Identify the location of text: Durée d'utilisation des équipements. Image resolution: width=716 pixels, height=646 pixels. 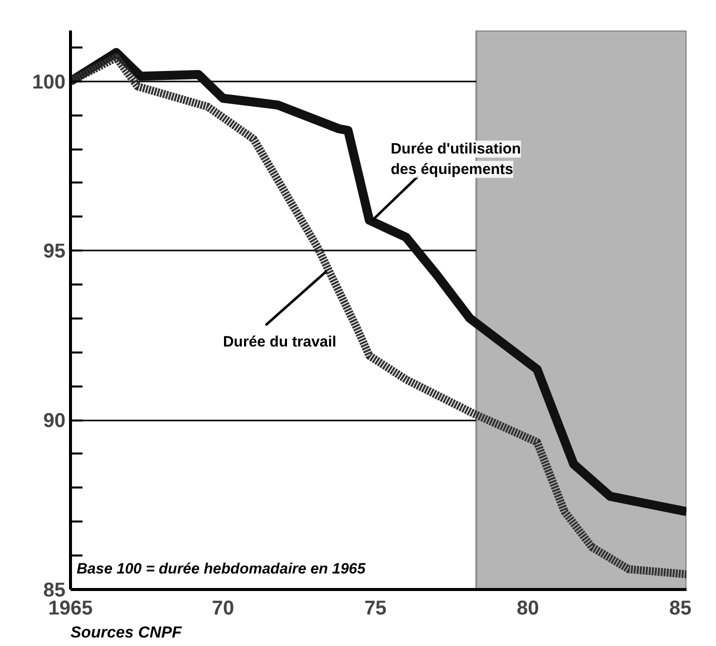
(455, 159).